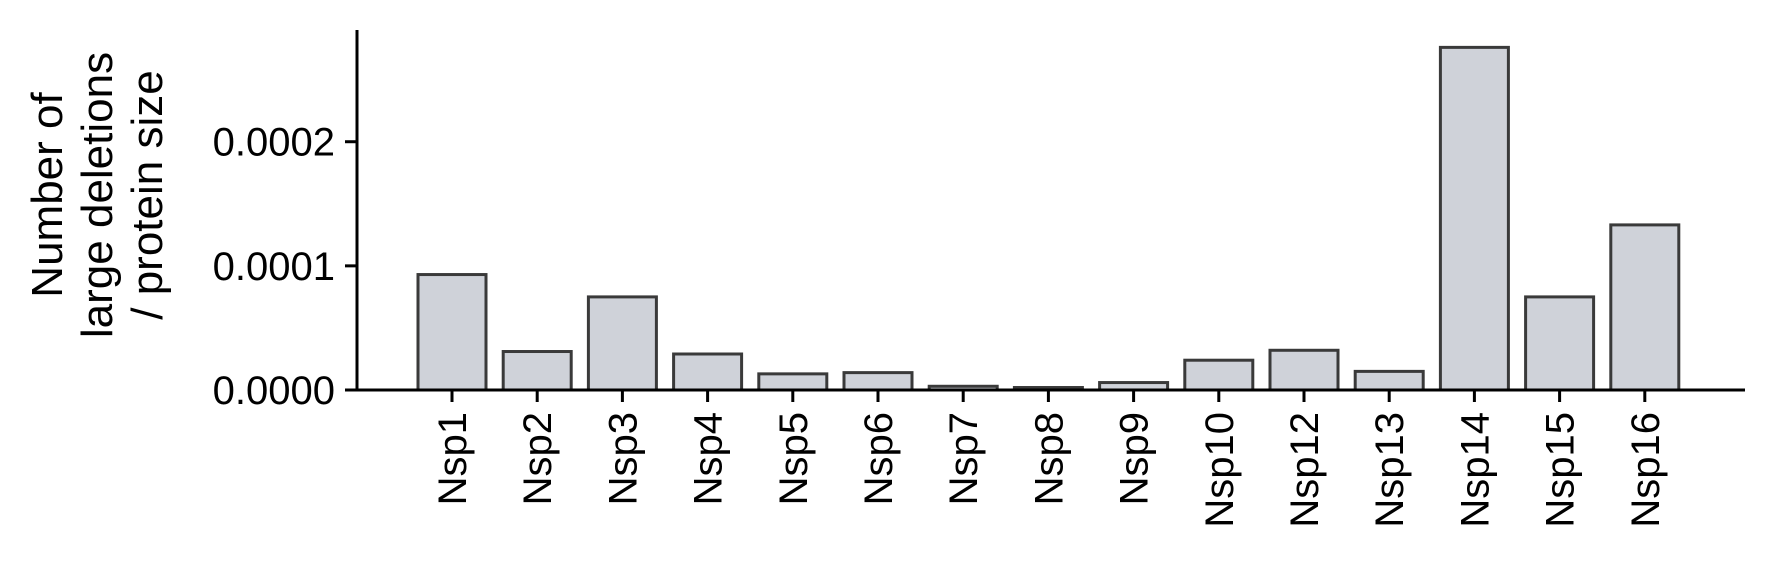 Image resolution: width=1770 pixels, height=570 pixels. Describe the element at coordinates (964, 458) in the screenshot. I see `x-tick-label-nsp7: Nsp7` at that location.